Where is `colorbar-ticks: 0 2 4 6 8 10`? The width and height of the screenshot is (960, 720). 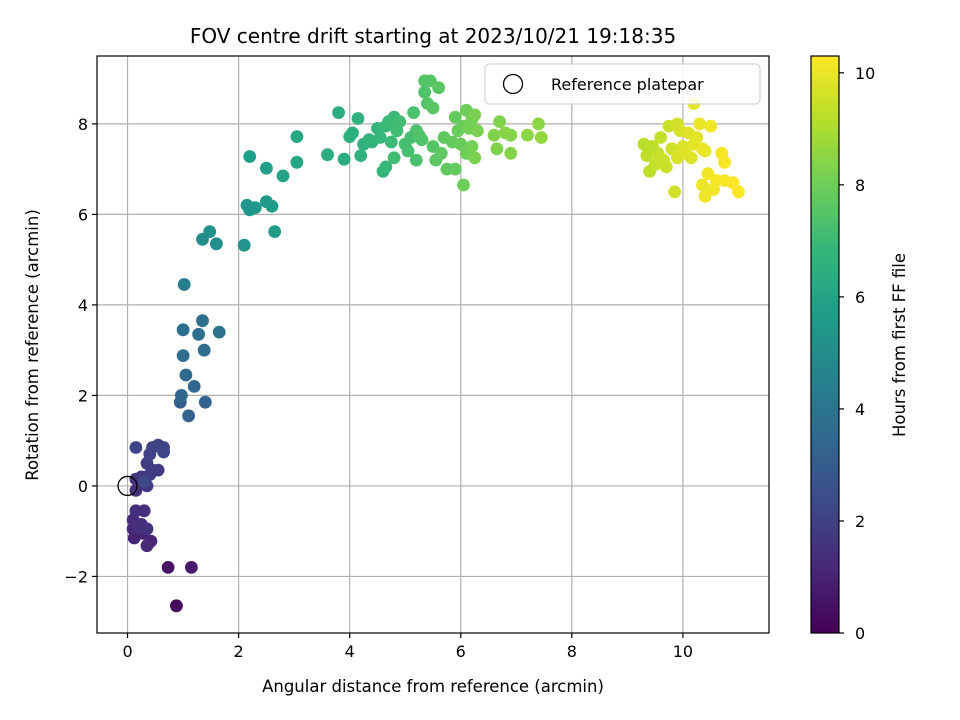 colorbar-ticks: 0 2 4 6 8 10 is located at coordinates (857, 353).